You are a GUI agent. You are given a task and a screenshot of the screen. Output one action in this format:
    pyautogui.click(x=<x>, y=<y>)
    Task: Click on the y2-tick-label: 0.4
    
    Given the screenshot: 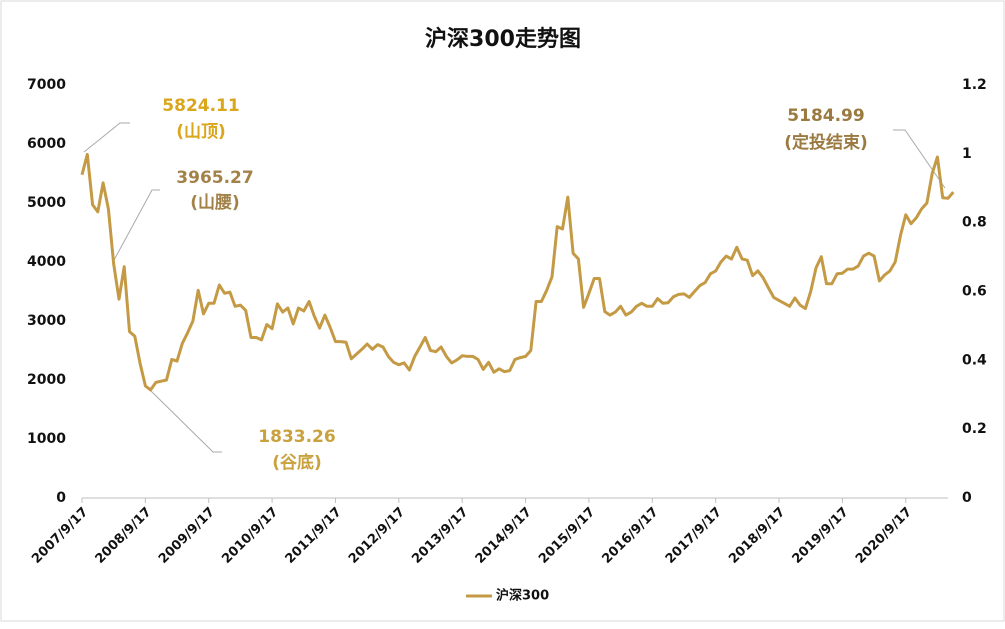 What is the action you would take?
    pyautogui.click(x=974, y=360)
    